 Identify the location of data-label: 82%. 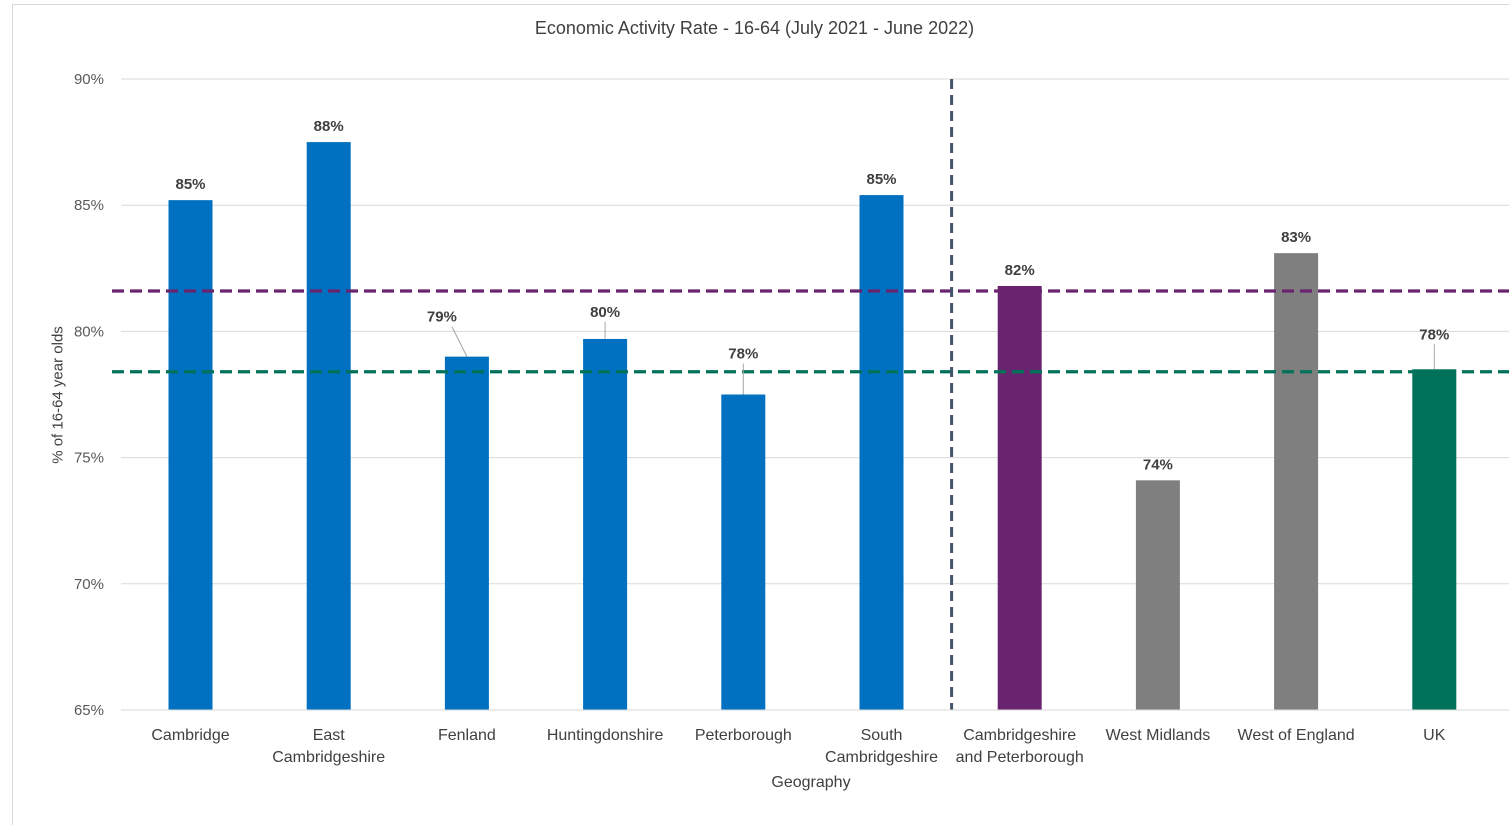
(1020, 270).